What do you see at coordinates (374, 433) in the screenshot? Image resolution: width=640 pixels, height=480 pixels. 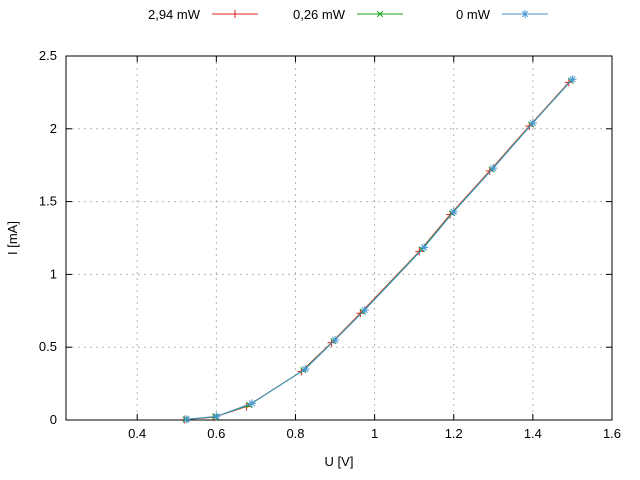 I see `x-tick-label: 1` at bounding box center [374, 433].